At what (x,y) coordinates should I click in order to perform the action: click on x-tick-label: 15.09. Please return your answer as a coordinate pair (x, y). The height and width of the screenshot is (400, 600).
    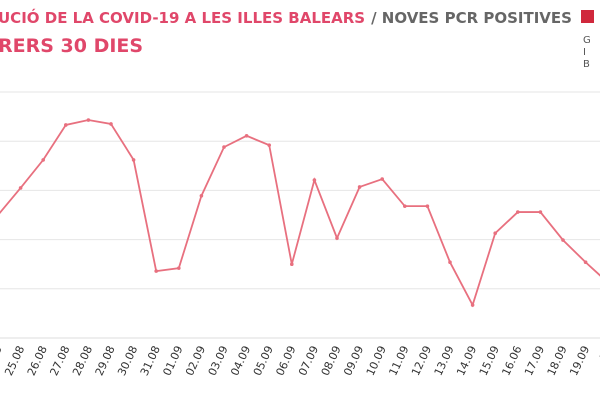
    Looking at the image, I should click on (489, 361).